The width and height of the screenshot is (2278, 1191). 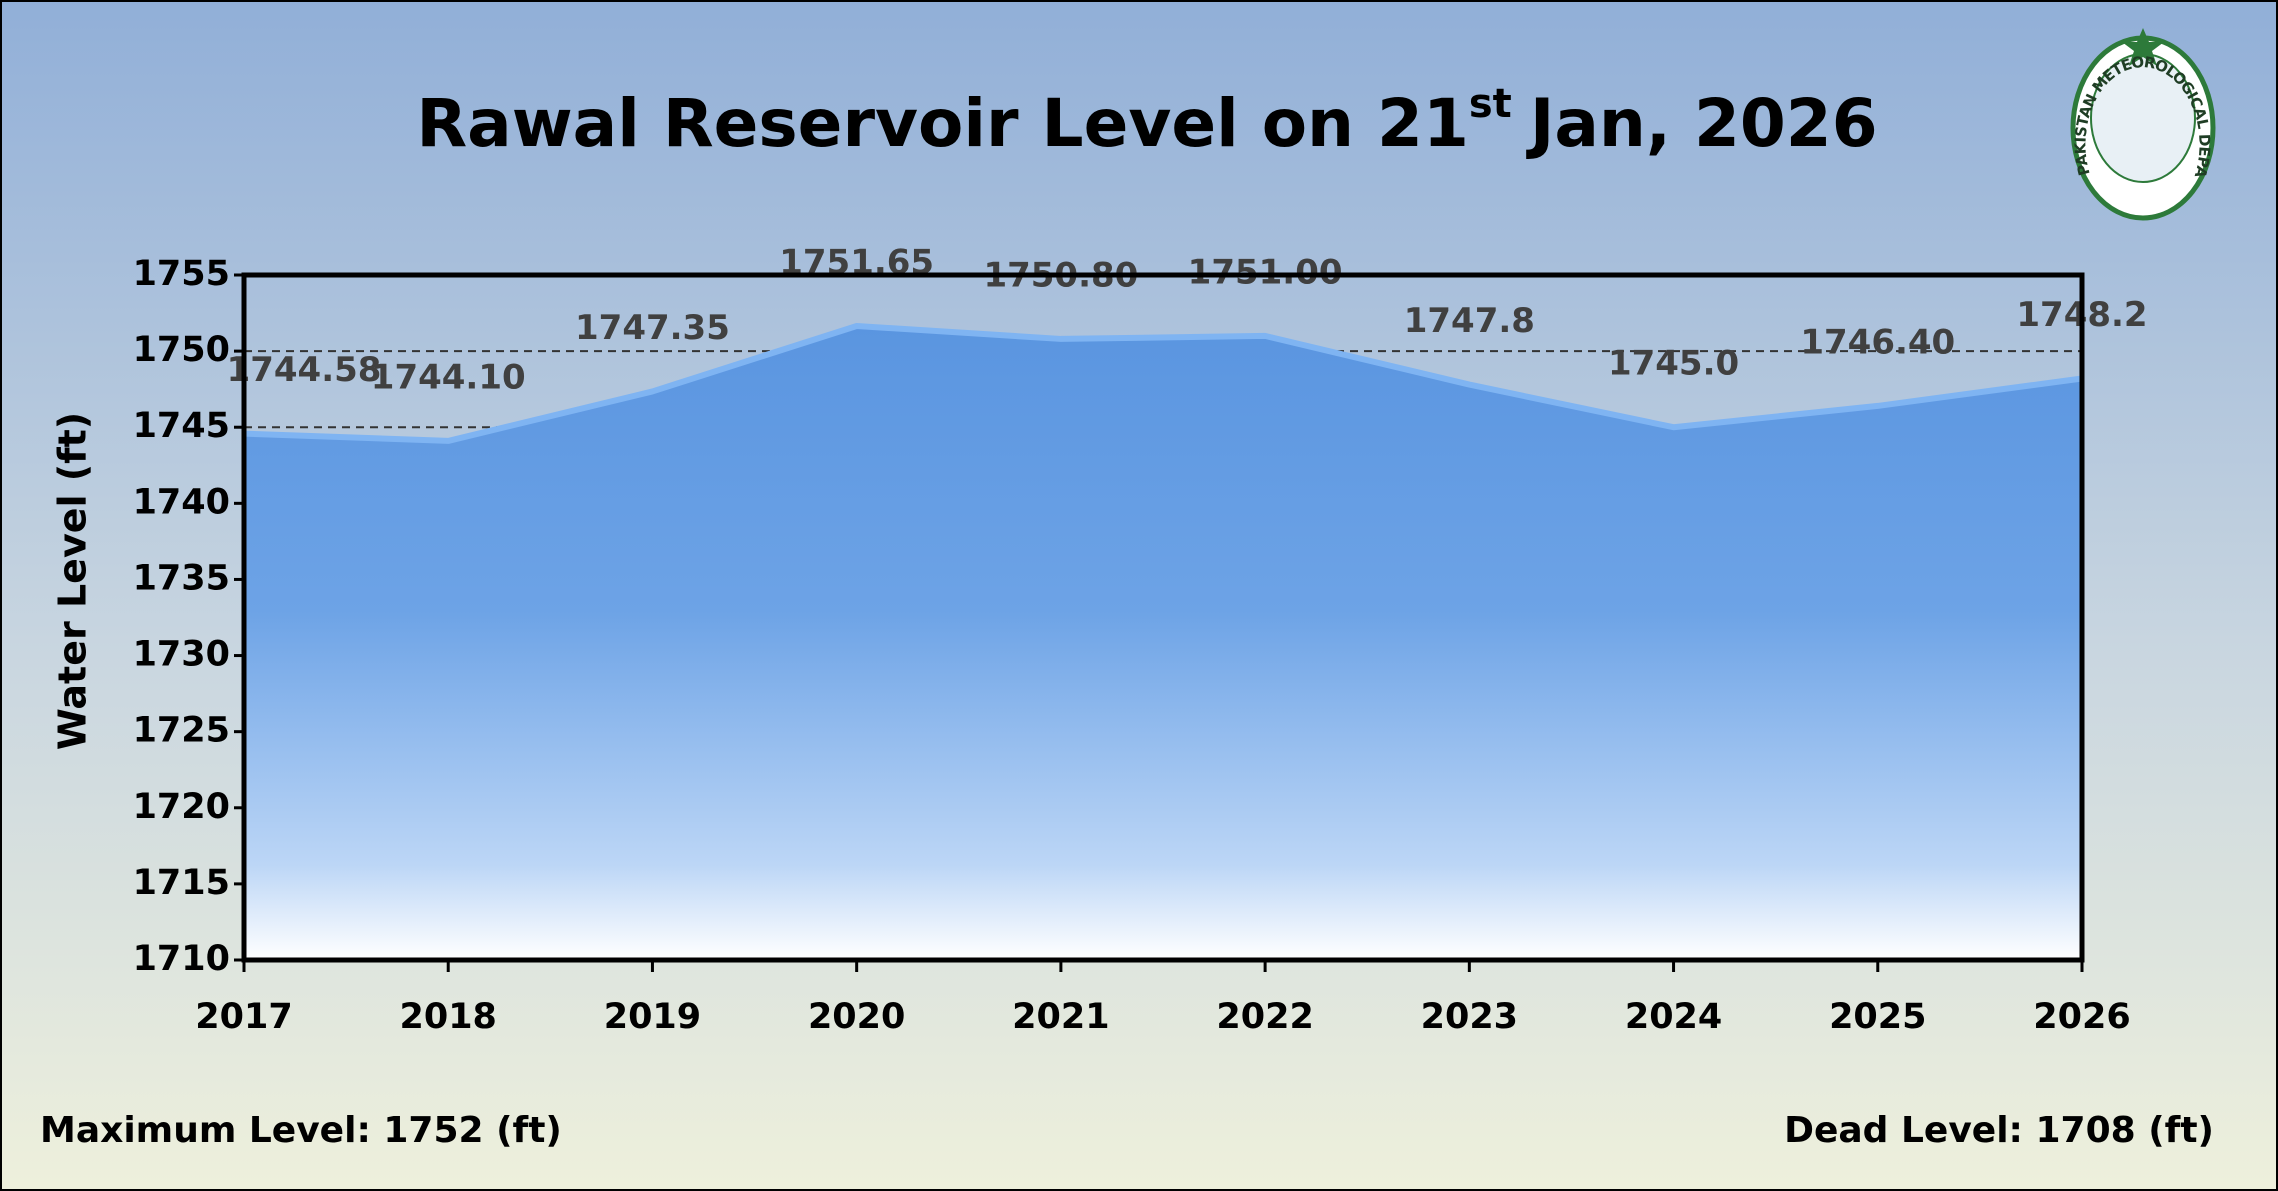 I want to click on x-tick-label: 2019, so click(x=652, y=1017).